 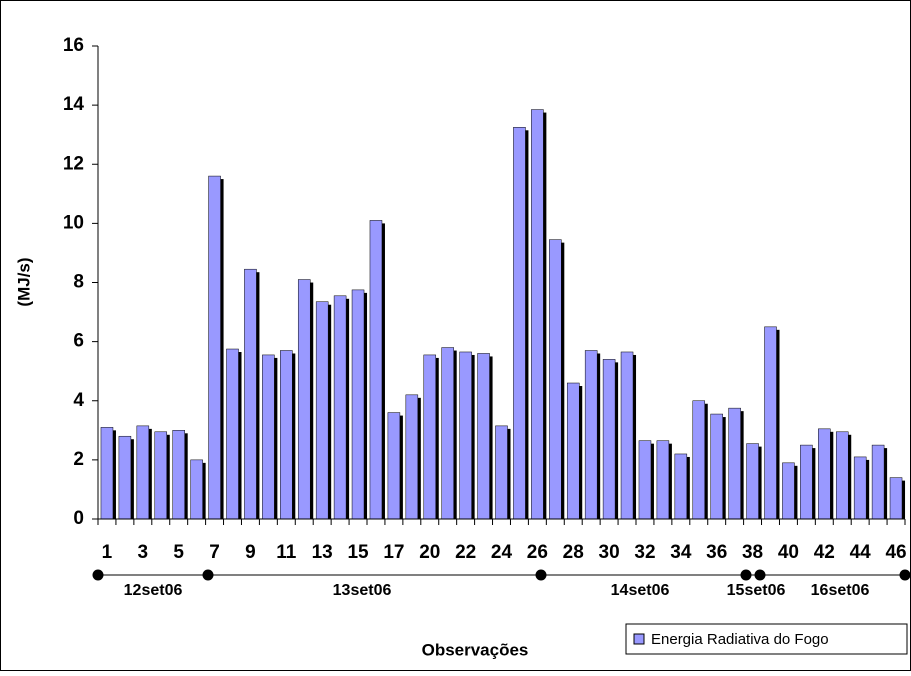 What do you see at coordinates (178, 552) in the screenshot?
I see `x-tick-label: 5` at bounding box center [178, 552].